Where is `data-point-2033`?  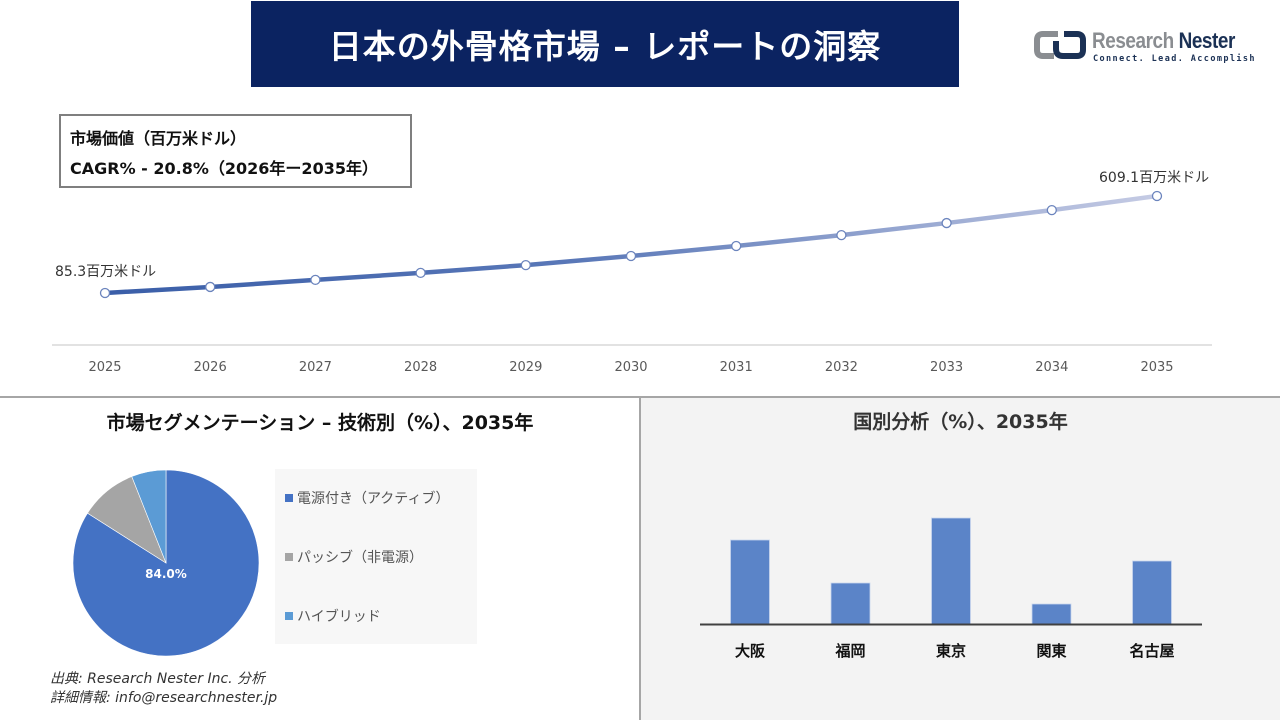 data-point-2033 is located at coordinates (946, 223).